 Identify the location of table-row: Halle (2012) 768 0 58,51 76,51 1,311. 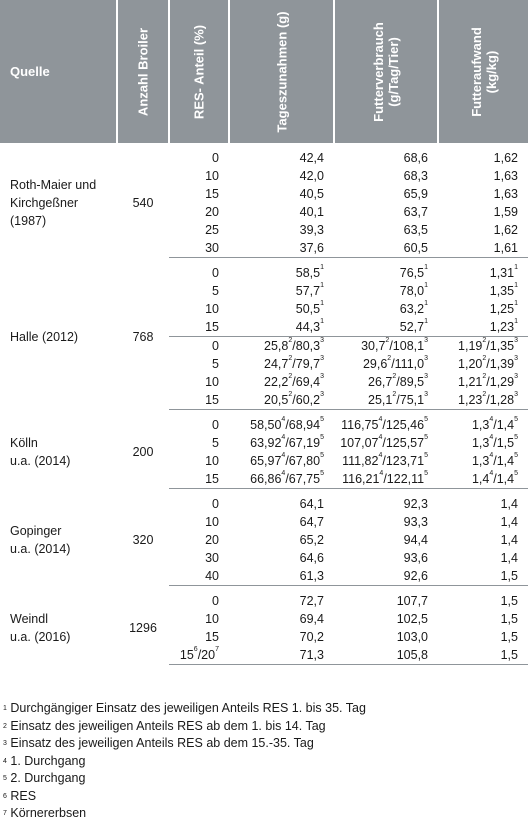
(264, 304).